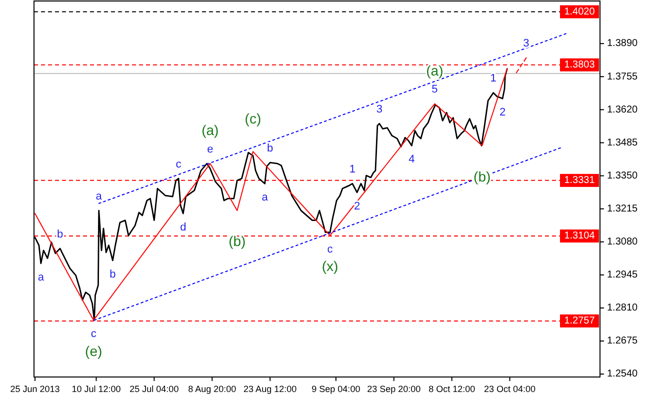 Image resolution: width=650 pixels, height=400 pixels. Describe the element at coordinates (622, 176) in the screenshot. I see `y-tick-label: 1.3350` at that location.